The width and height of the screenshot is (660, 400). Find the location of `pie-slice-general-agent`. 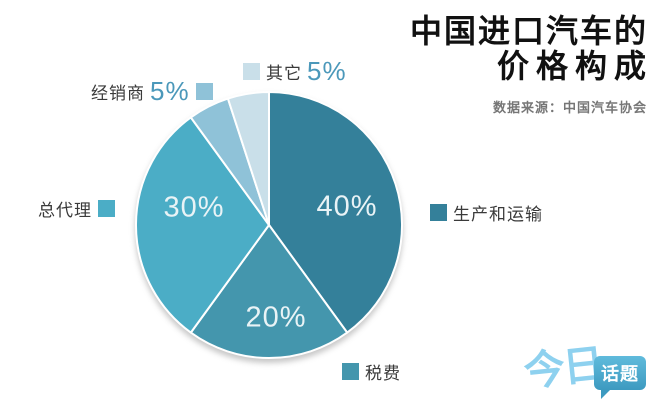

pie-slice-general-agent is located at coordinates (202, 225).